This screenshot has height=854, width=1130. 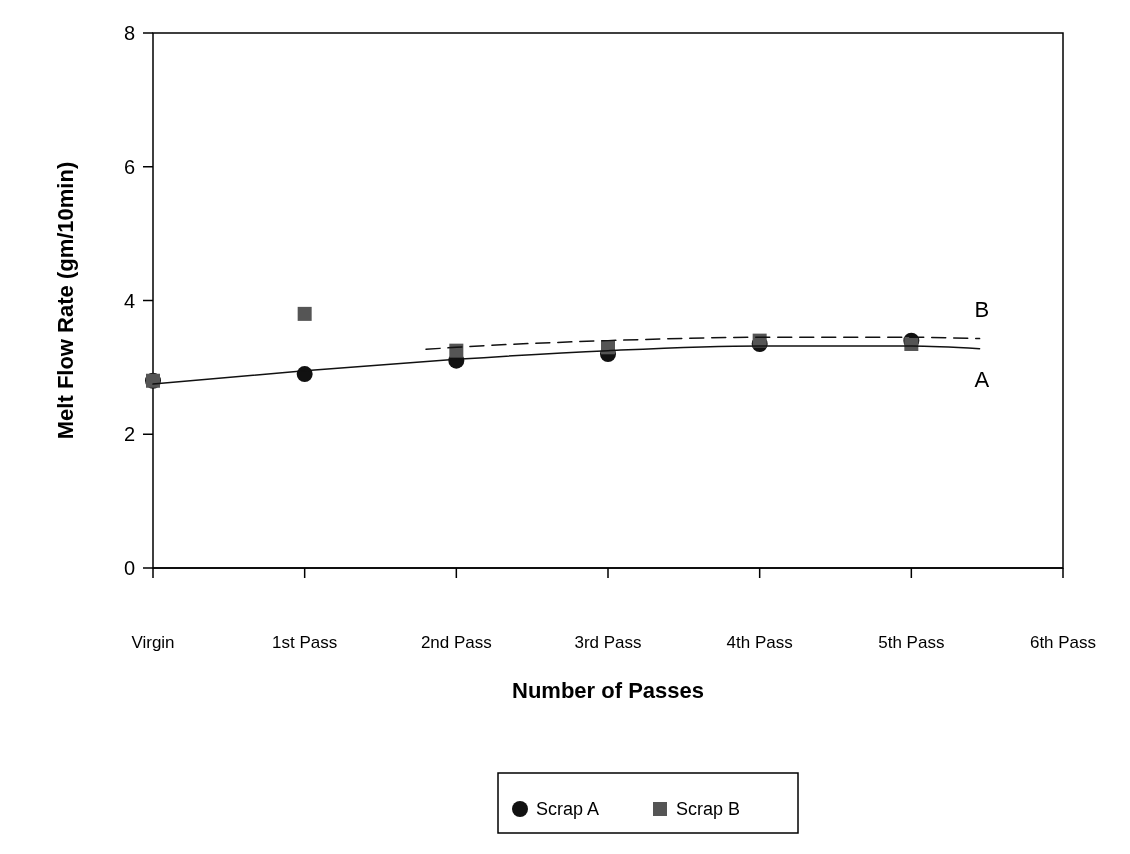 What do you see at coordinates (153, 642) in the screenshot?
I see `x-tick-label: Virgin` at bounding box center [153, 642].